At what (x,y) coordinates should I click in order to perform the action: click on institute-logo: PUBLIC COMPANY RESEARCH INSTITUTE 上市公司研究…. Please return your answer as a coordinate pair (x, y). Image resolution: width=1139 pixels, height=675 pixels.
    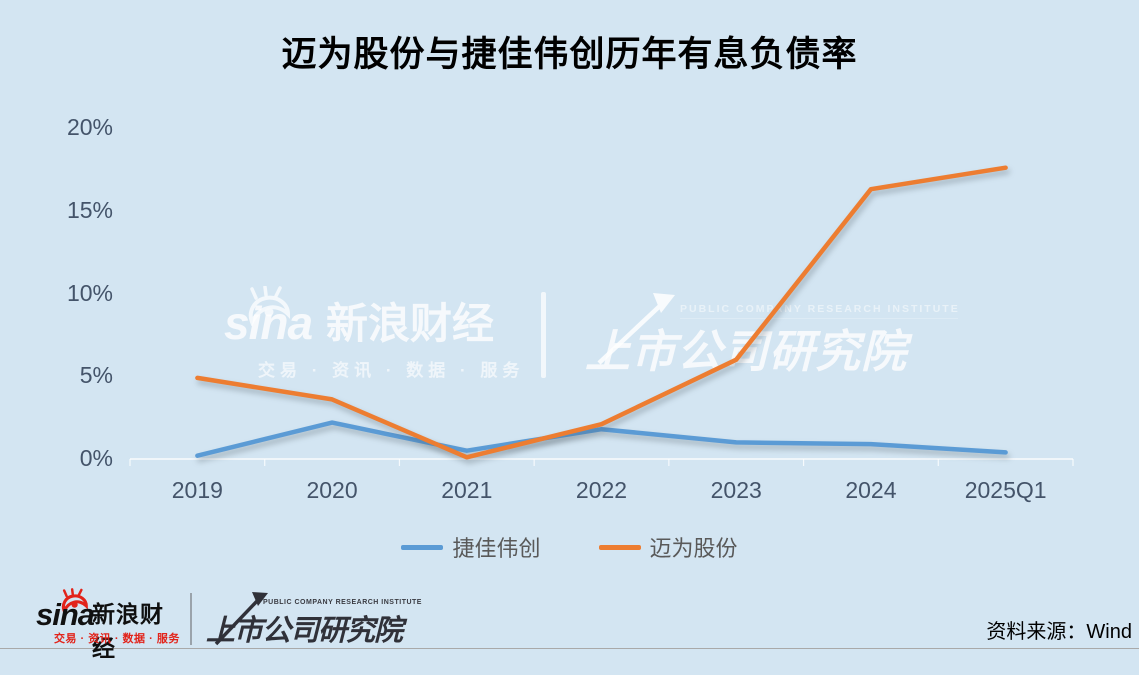
    Looking at the image, I should click on (313, 619).